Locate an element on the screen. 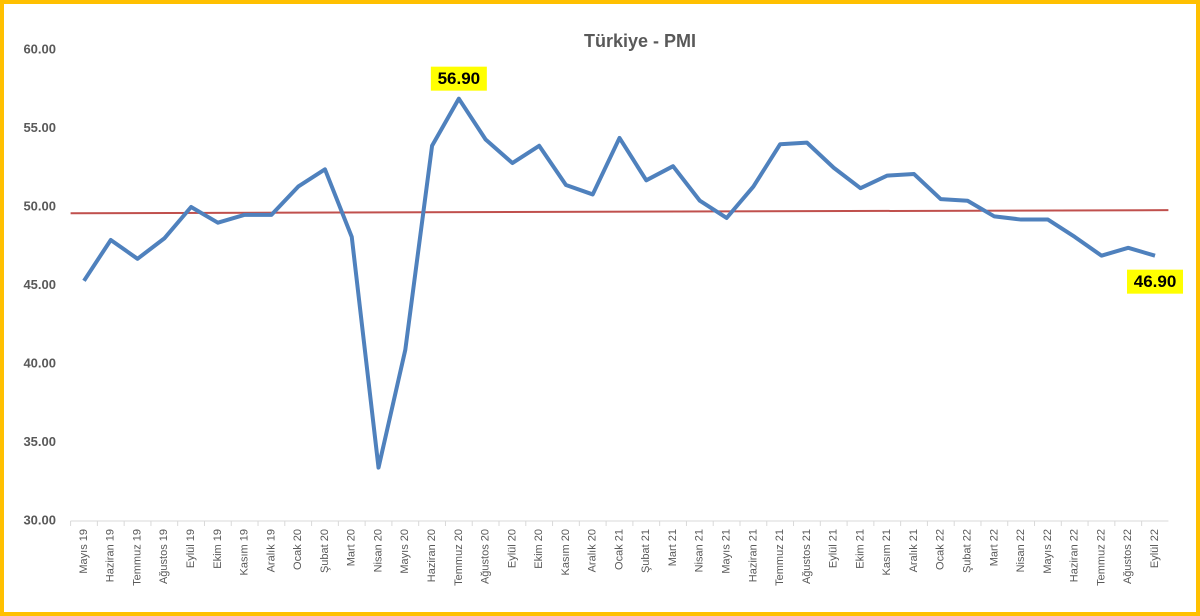 Image resolution: width=1200 pixels, height=616 pixels. y-tick-label: 35.00 is located at coordinates (39, 441).